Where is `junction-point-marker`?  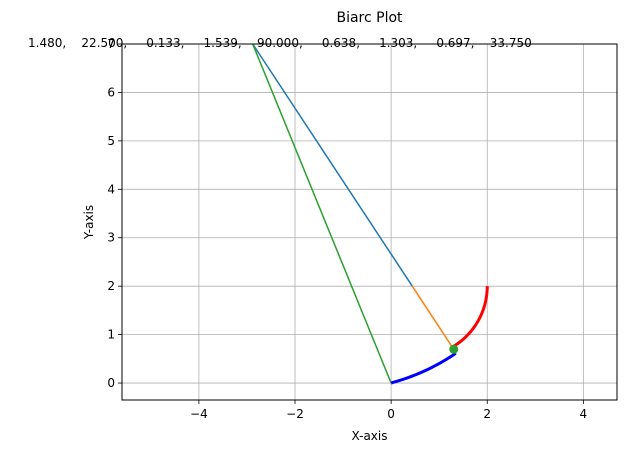 junction-point-marker is located at coordinates (454, 349).